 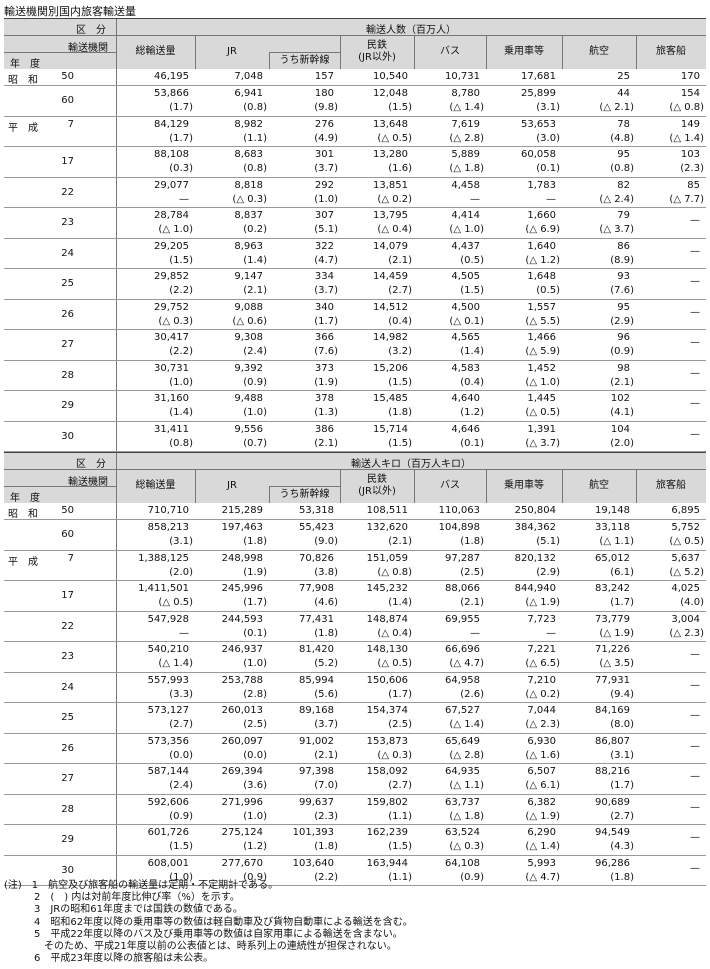 What do you see at coordinates (387, 863) in the screenshot?
I see `value-cell: 163,944` at bounding box center [387, 863].